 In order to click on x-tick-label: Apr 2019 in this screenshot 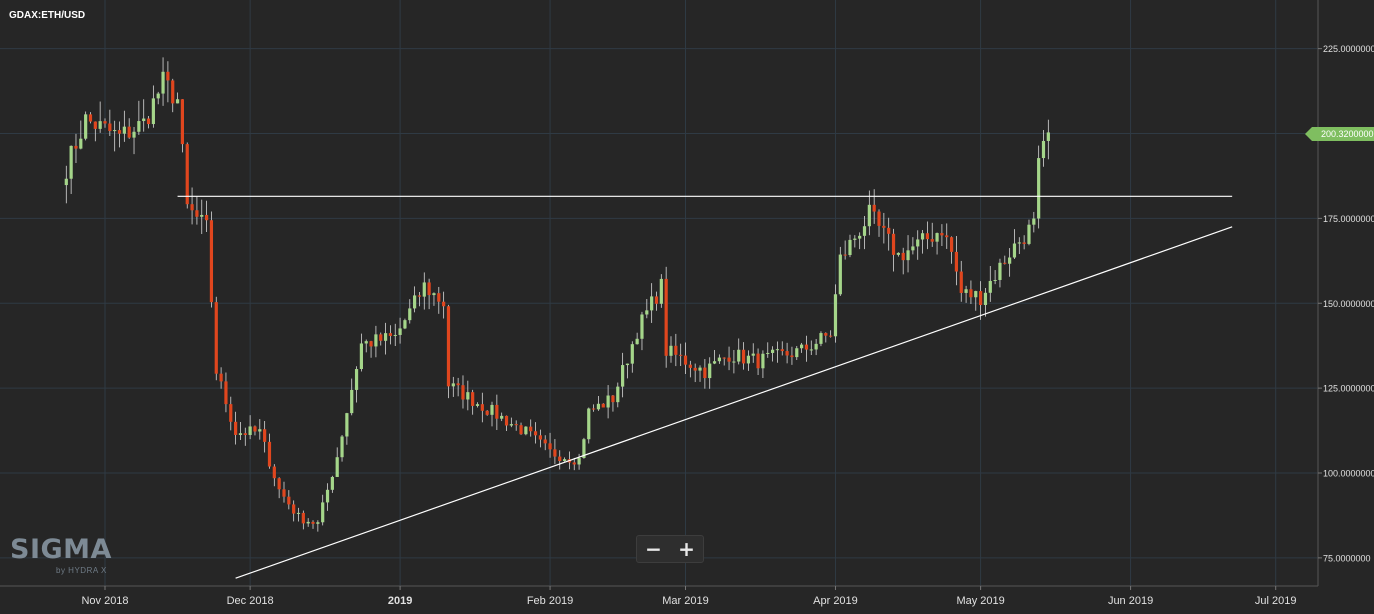, I will do `click(835, 601)`.